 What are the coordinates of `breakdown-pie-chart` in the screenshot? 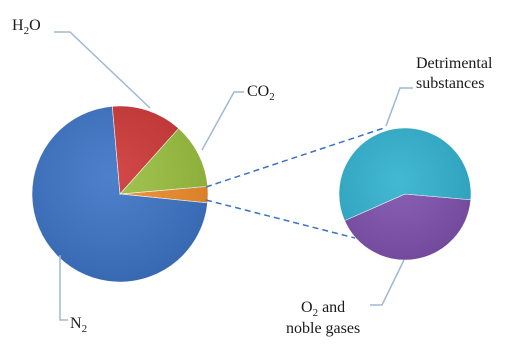 It's located at (405, 194).